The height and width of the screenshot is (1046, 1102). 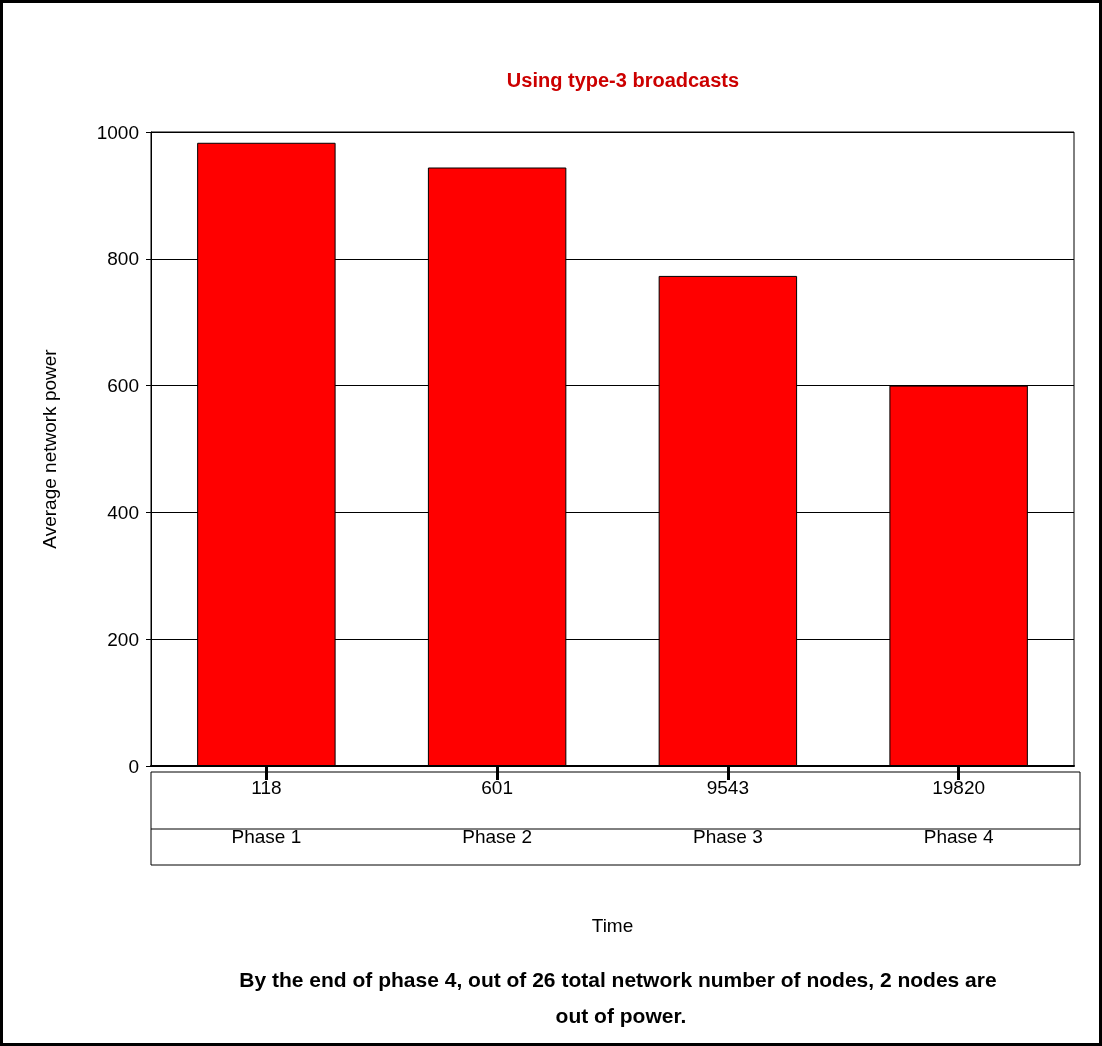 I want to click on y-tick-label: 200, so click(x=123, y=639).